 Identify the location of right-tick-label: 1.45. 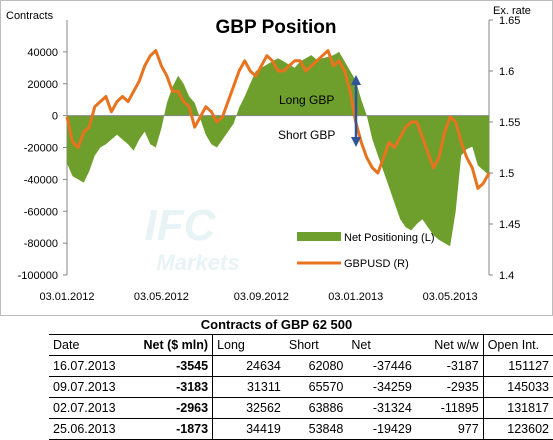
(509, 225).